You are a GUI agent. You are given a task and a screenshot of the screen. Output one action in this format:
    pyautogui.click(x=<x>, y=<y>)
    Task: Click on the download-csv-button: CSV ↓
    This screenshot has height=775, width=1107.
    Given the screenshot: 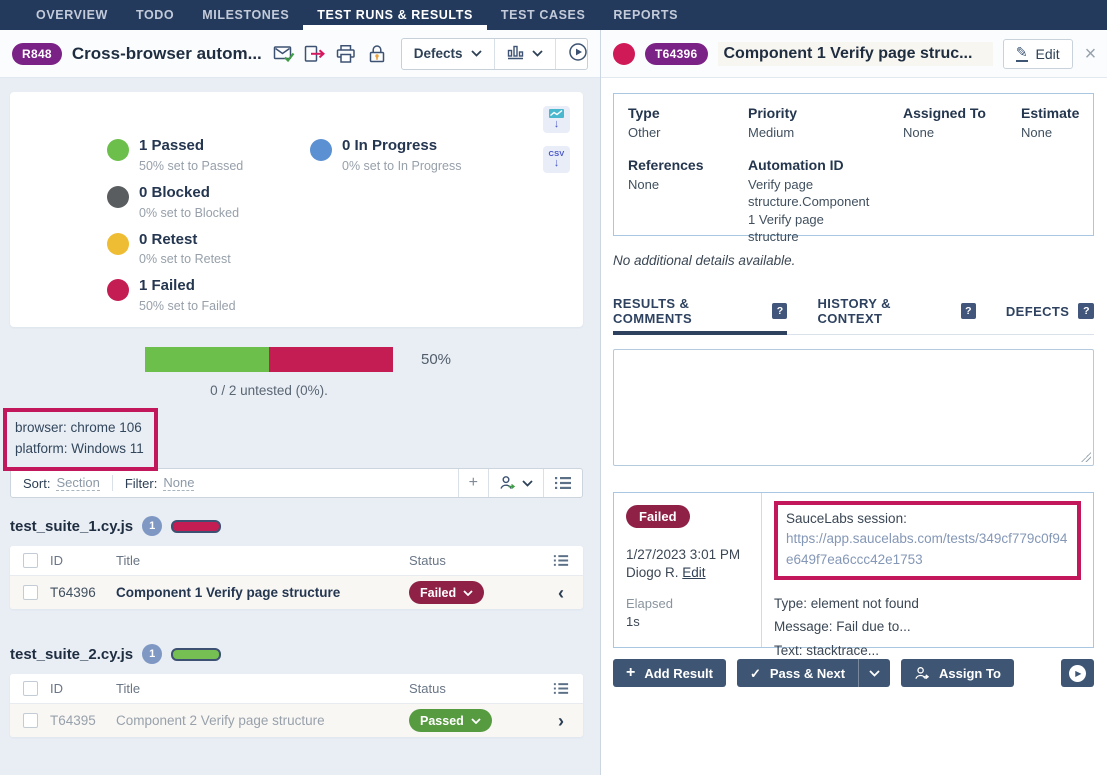 What is the action you would take?
    pyautogui.click(x=556, y=159)
    